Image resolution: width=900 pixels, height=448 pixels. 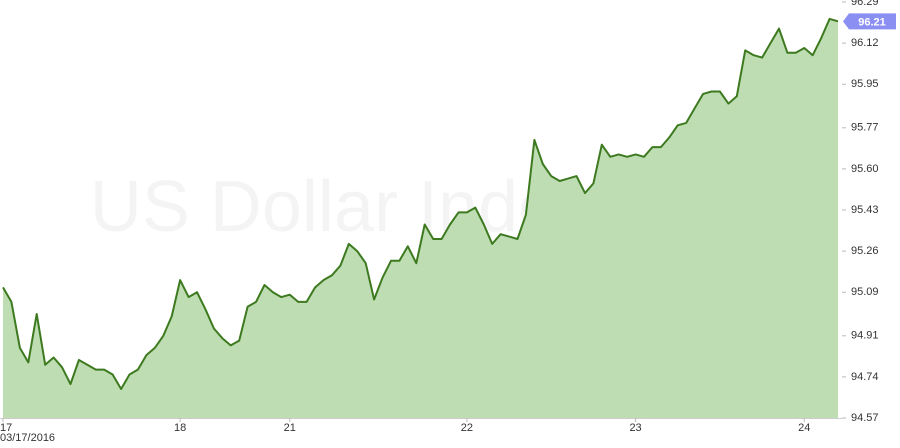 What do you see at coordinates (467, 428) in the screenshot?
I see `x-tick-label: 22` at bounding box center [467, 428].